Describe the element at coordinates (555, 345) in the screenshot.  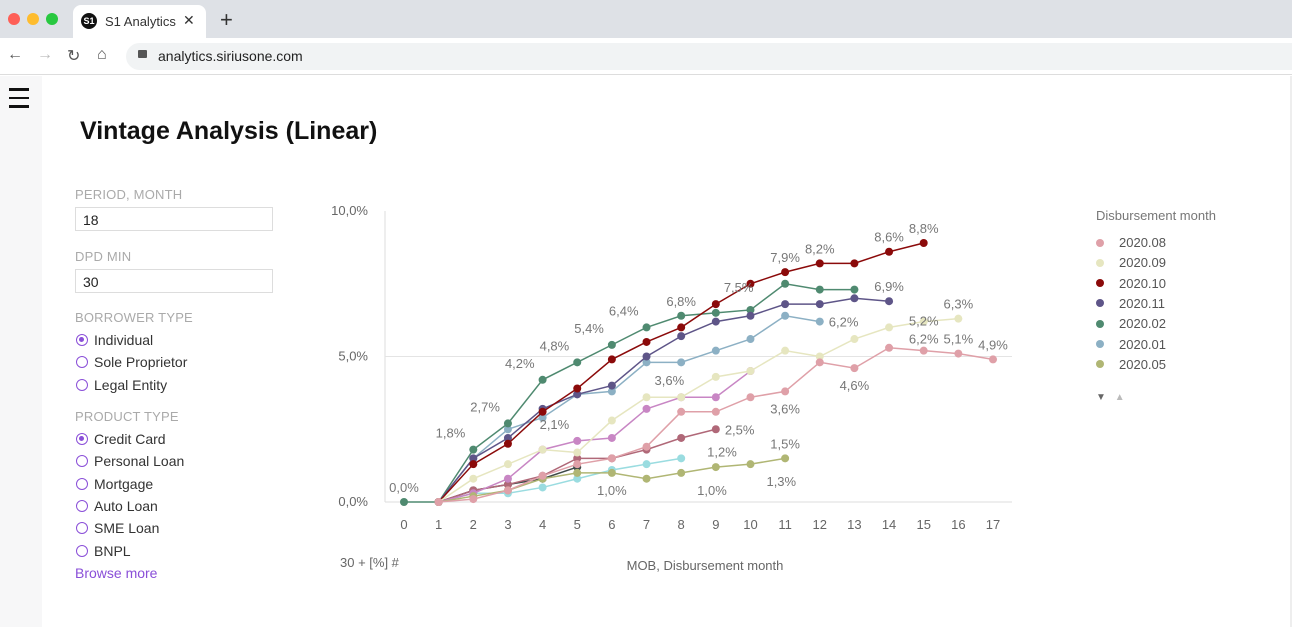
I see `data-label: 4,8%` at that location.